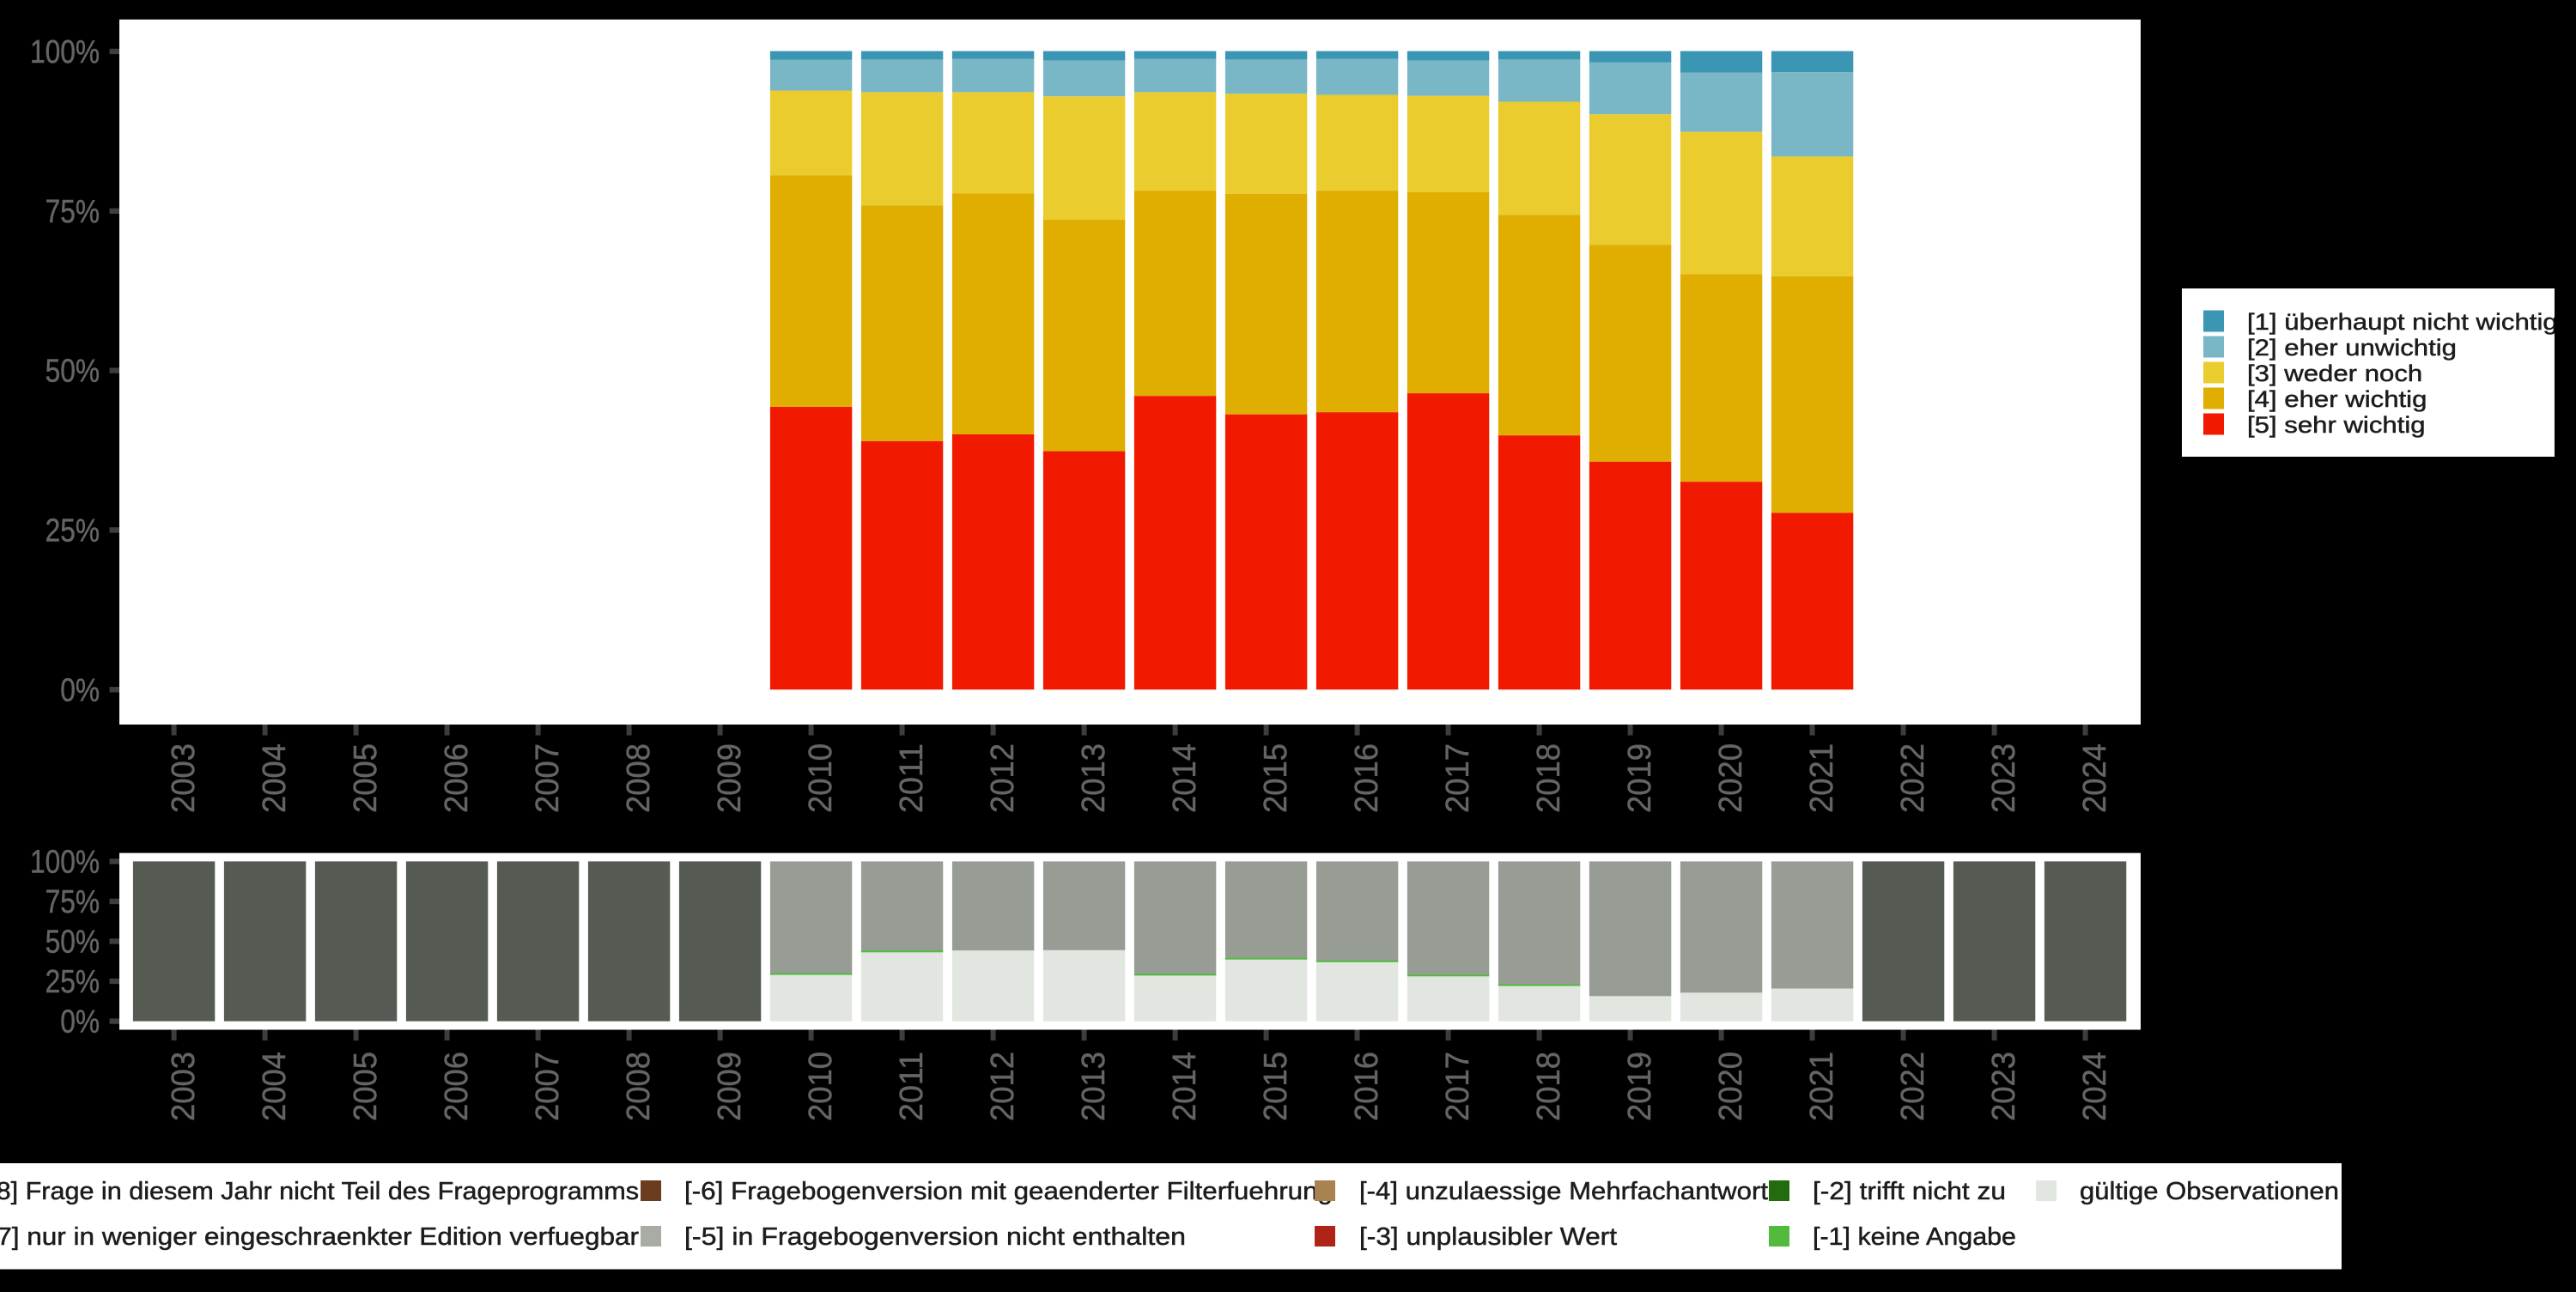 The image size is (2576, 1292). I want to click on svg-text: [-2] trifft nicht zu, so click(1909, 1191).